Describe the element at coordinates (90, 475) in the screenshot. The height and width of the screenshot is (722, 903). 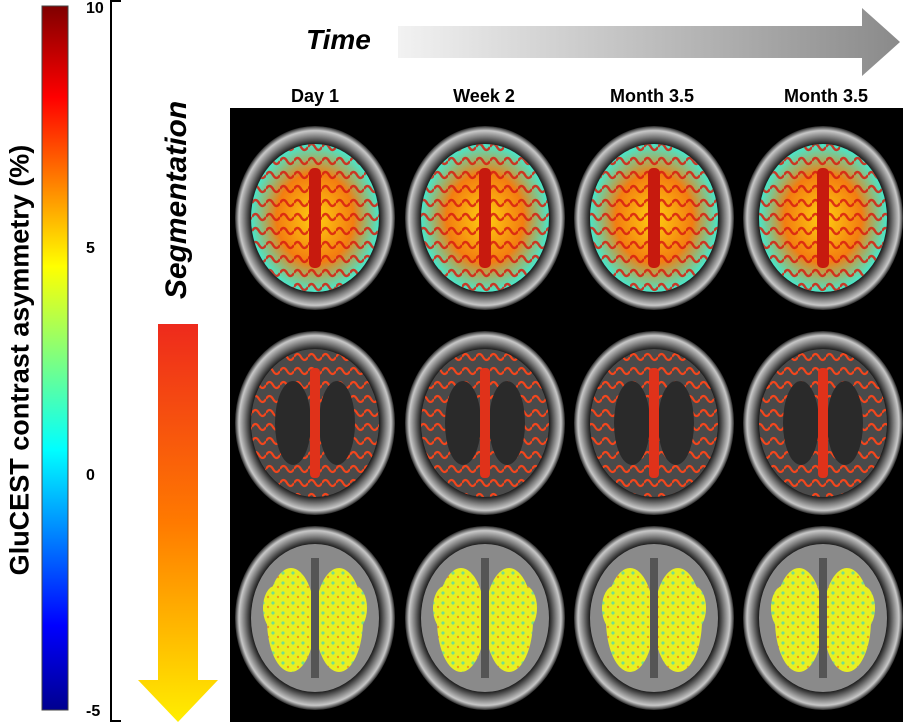
I see `colorbar-tick-0: 0` at that location.